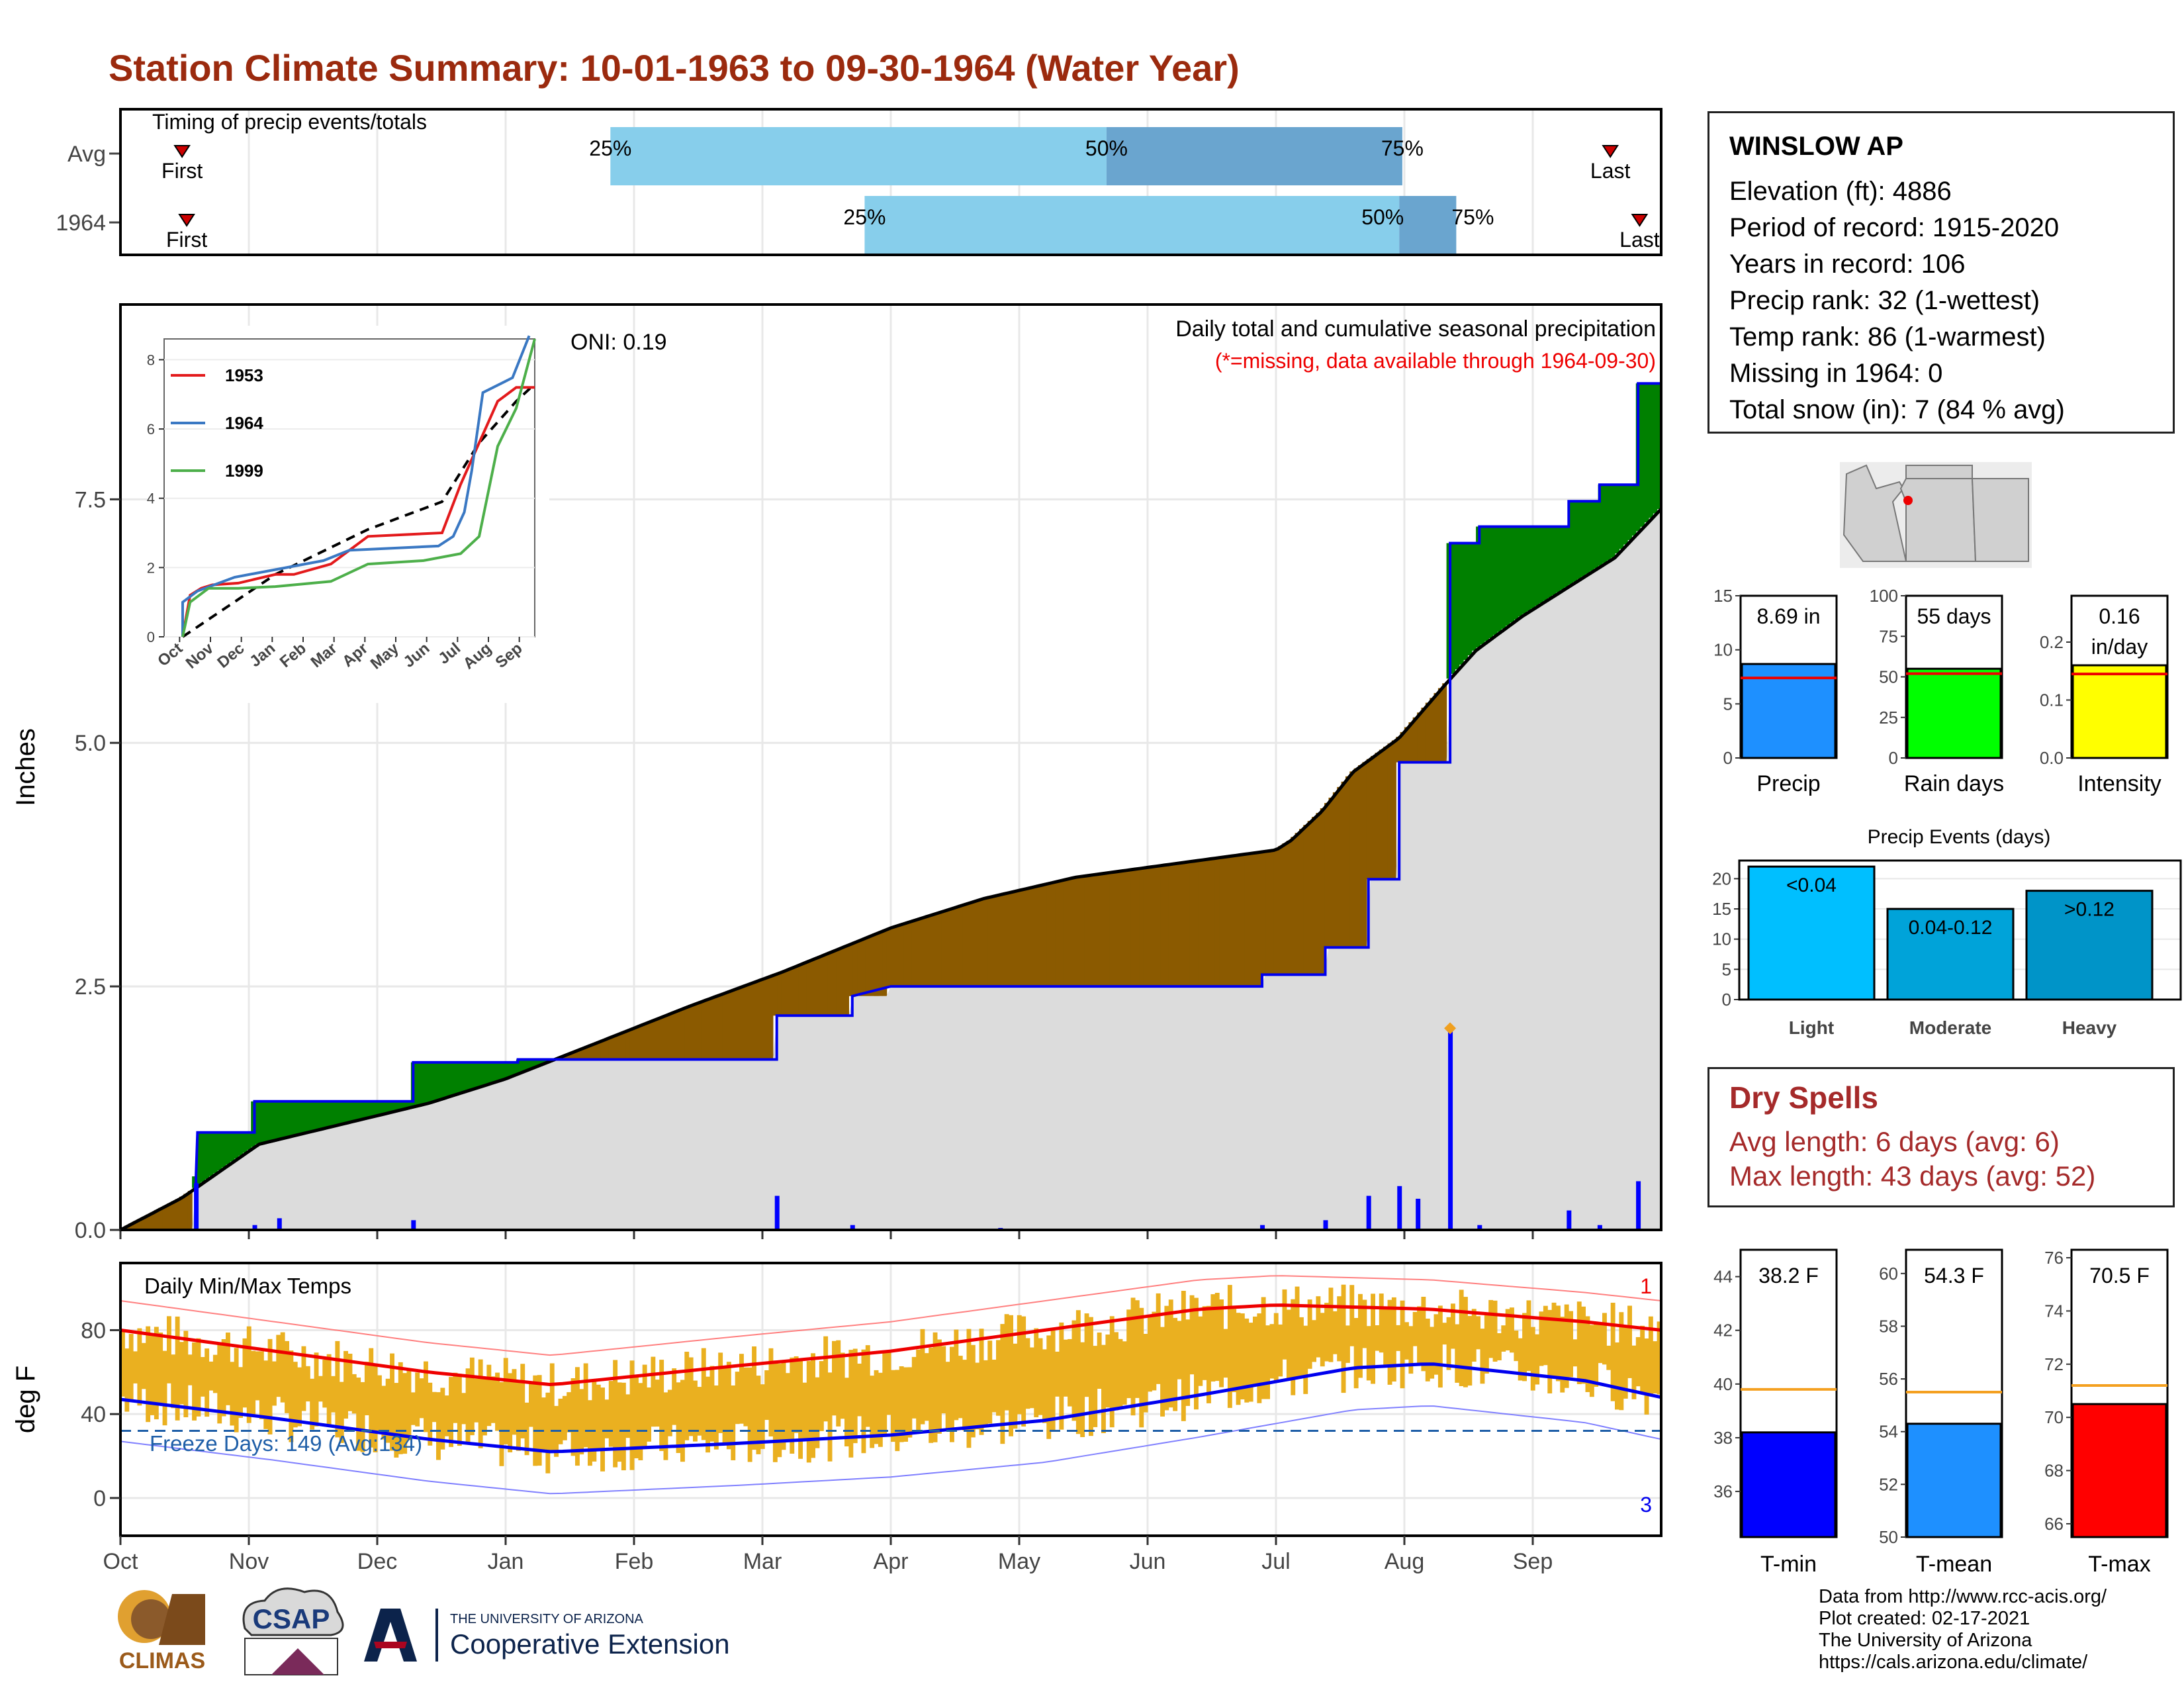 The image size is (2184, 1688). Describe the element at coordinates (1963, 1596) in the screenshot. I see `credit-data-source: Data from http://www.rcc-acis.org/` at that location.